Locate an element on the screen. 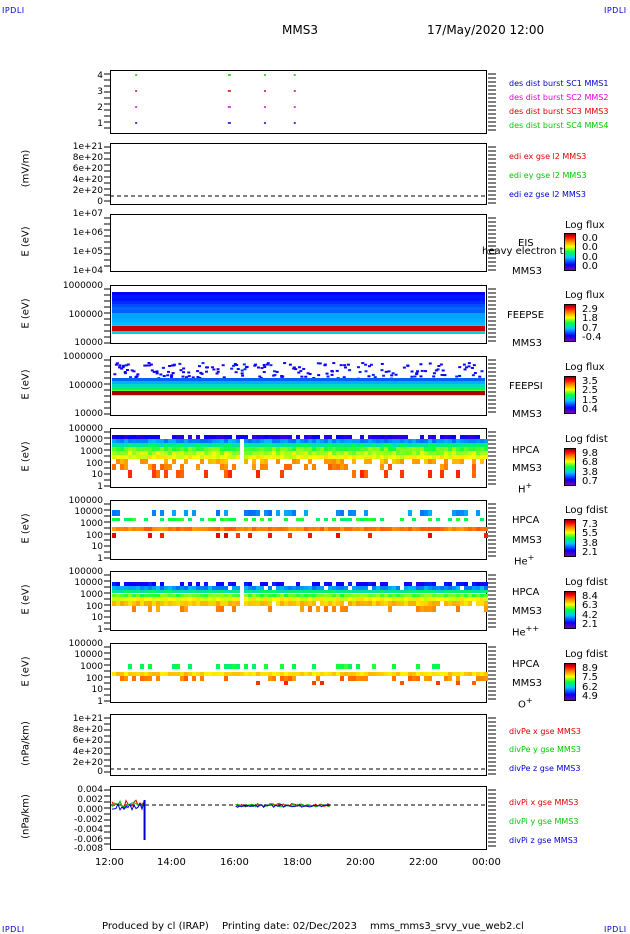 This screenshot has height=934, width=630. ytick: 2e+20 is located at coordinates (87, 191).